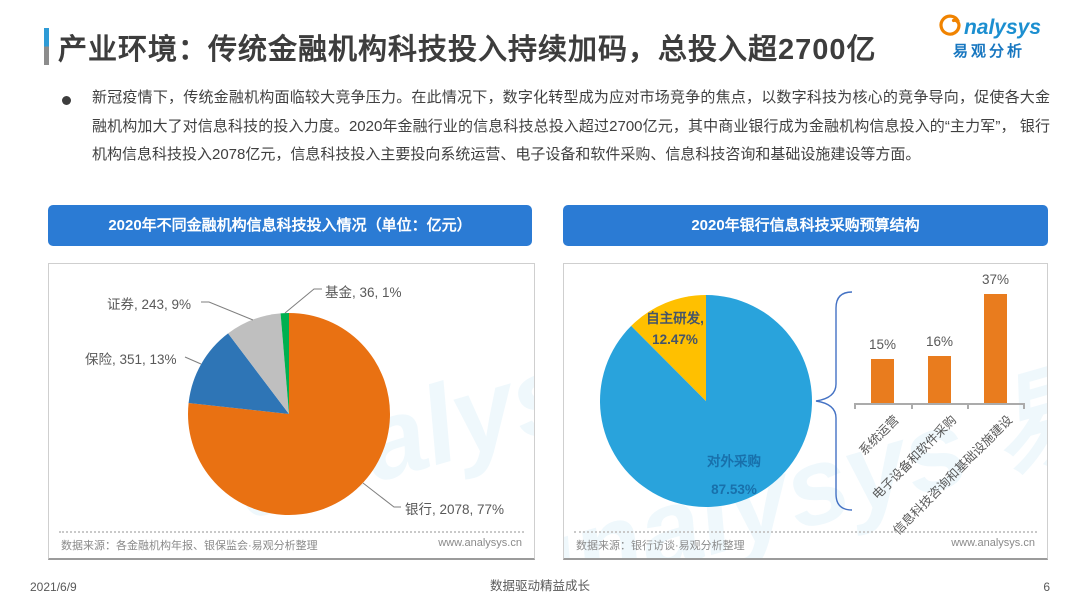 The height and width of the screenshot is (608, 1080). Describe the element at coordinates (805, 225) in the screenshot. I see `right-chart-header: 2020年银行信息科技采购预算结构` at that location.